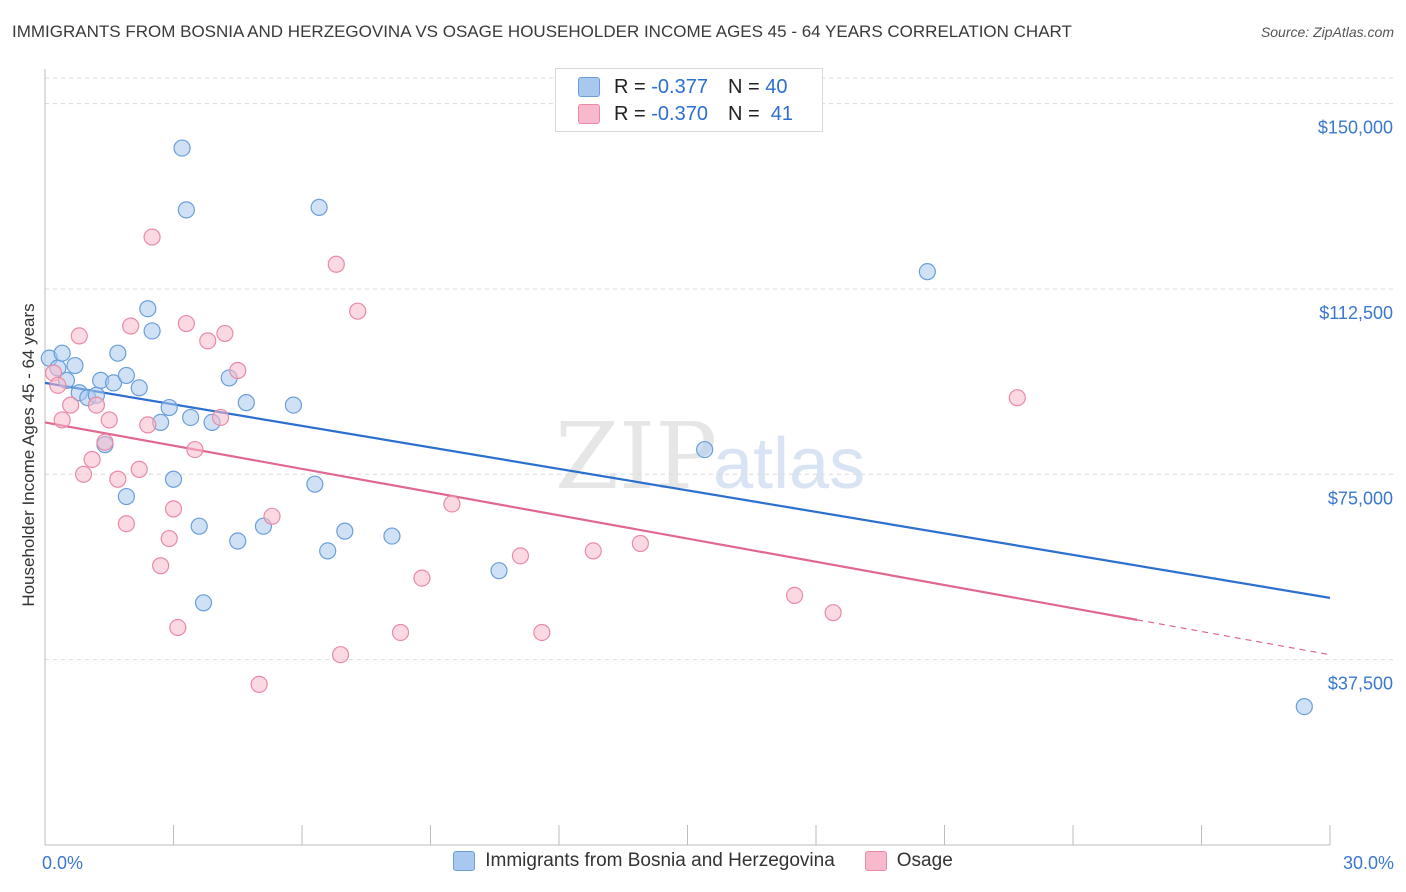 This screenshot has width=1406, height=892. I want to click on legend-label-bosnia: Immigrants from Bosnia and Herzegovina, so click(660, 860).